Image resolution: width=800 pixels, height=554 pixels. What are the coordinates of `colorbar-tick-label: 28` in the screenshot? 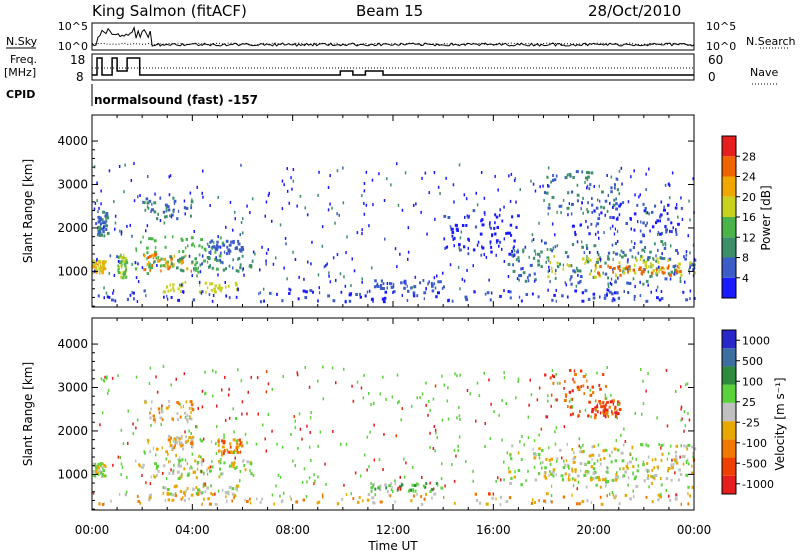 It's located at (749, 156).